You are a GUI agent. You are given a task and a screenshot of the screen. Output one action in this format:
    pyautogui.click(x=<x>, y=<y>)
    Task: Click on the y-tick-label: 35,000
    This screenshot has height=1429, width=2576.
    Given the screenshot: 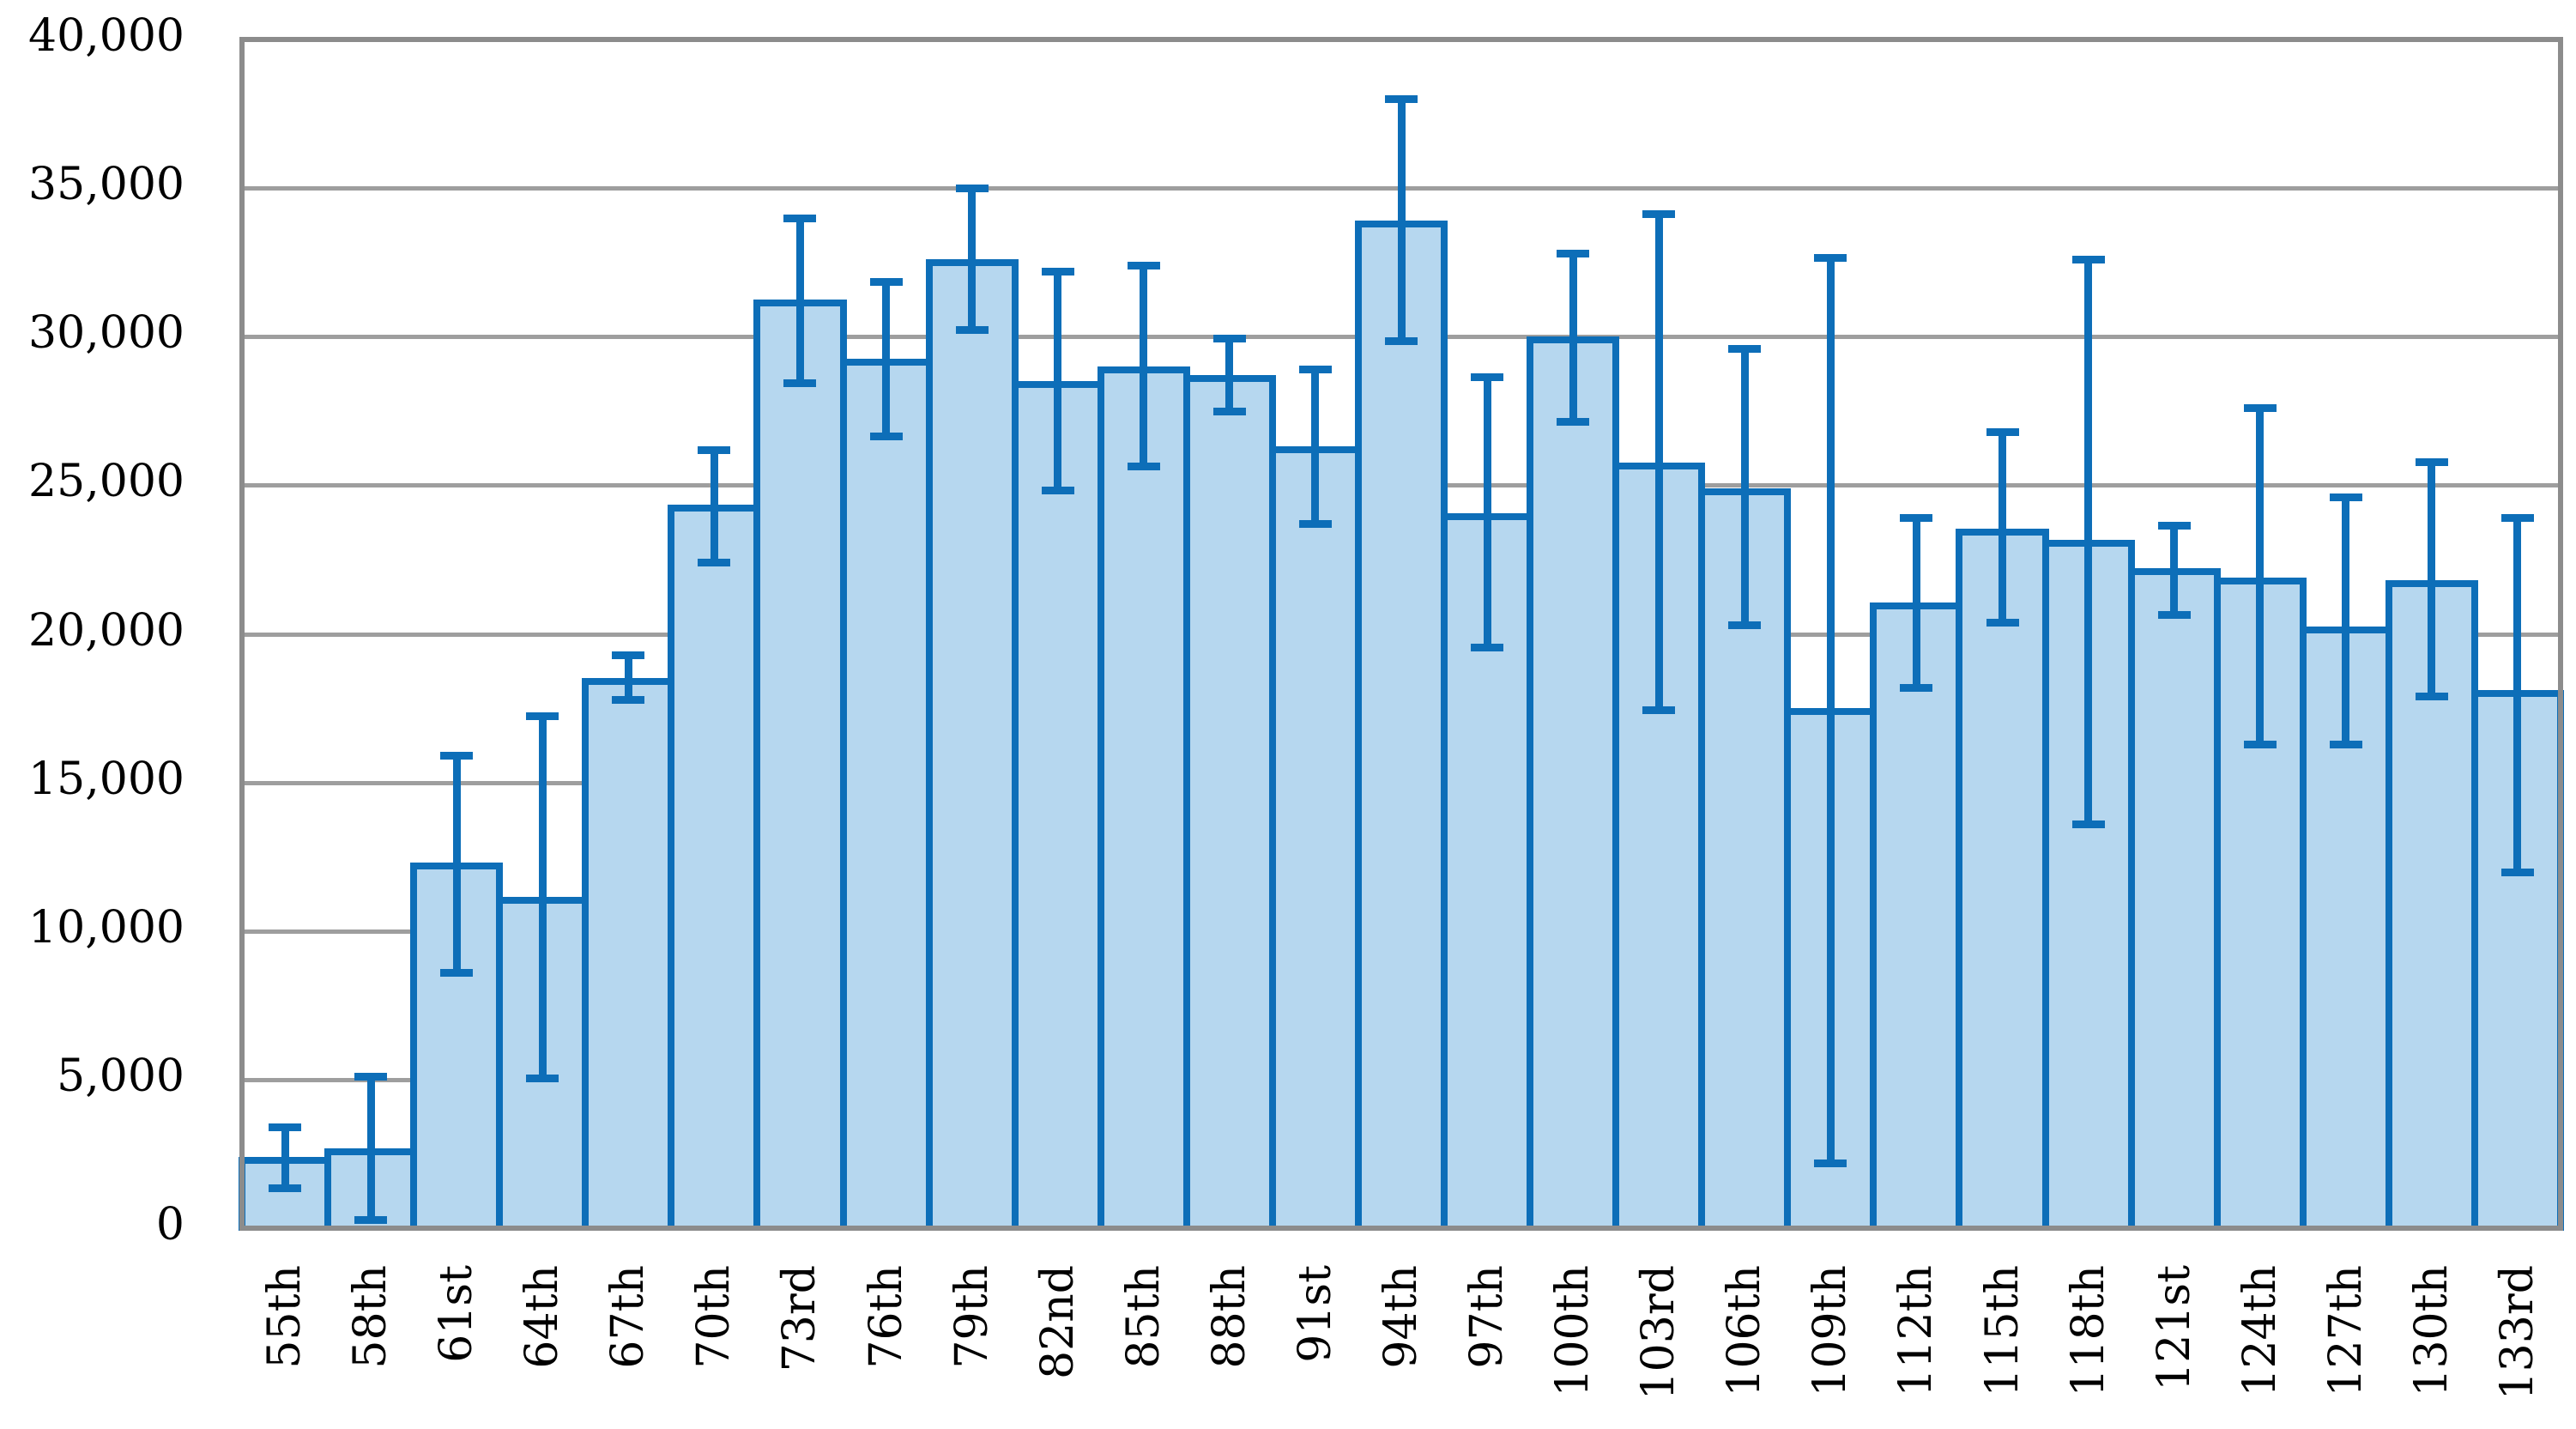 What is the action you would take?
    pyautogui.click(x=106, y=185)
    